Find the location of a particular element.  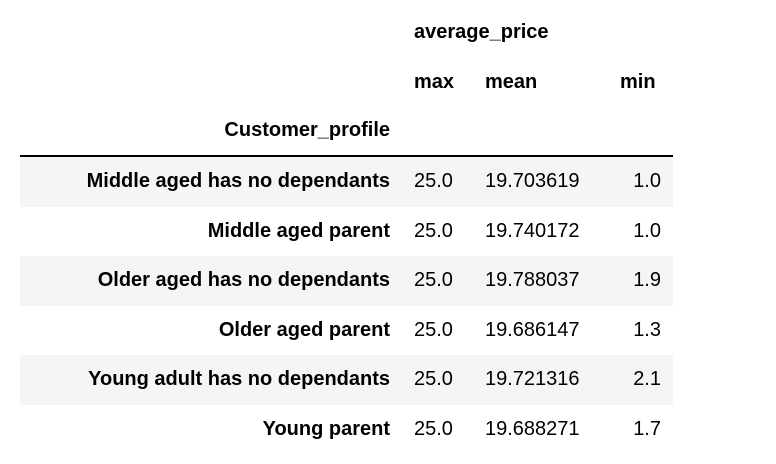

header-divider is located at coordinates (346, 156).